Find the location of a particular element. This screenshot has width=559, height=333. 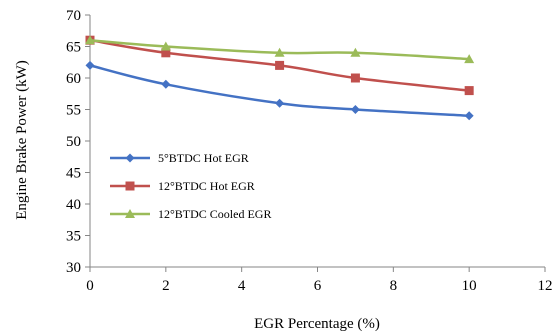

x-axis-title: EGR Percentage (%) is located at coordinates (317, 324).